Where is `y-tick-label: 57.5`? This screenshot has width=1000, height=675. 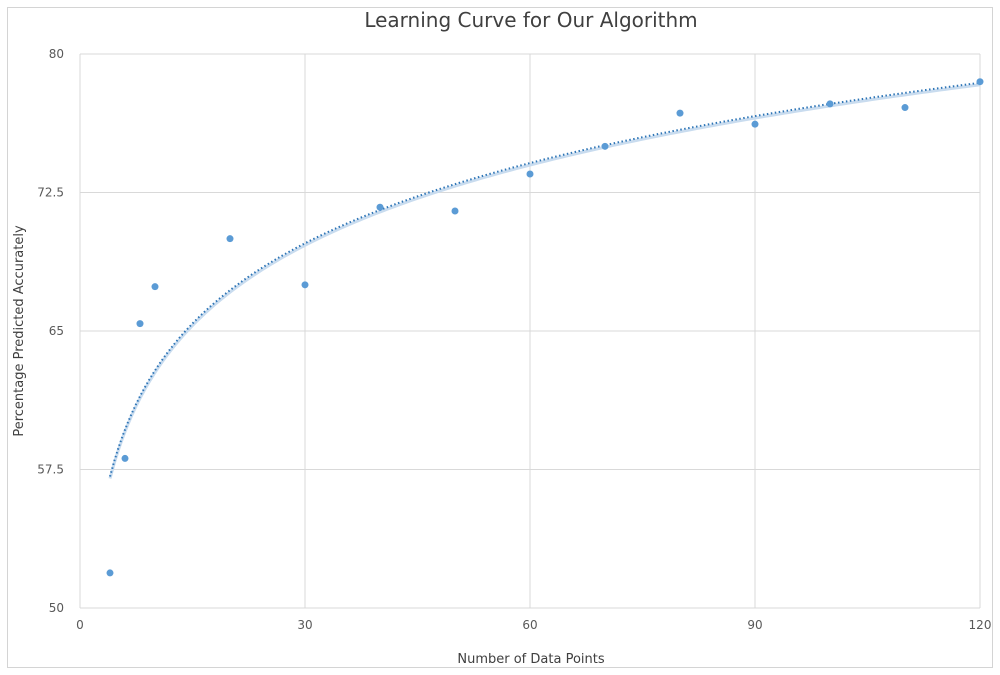
y-tick-label: 57.5 is located at coordinates (50, 470).